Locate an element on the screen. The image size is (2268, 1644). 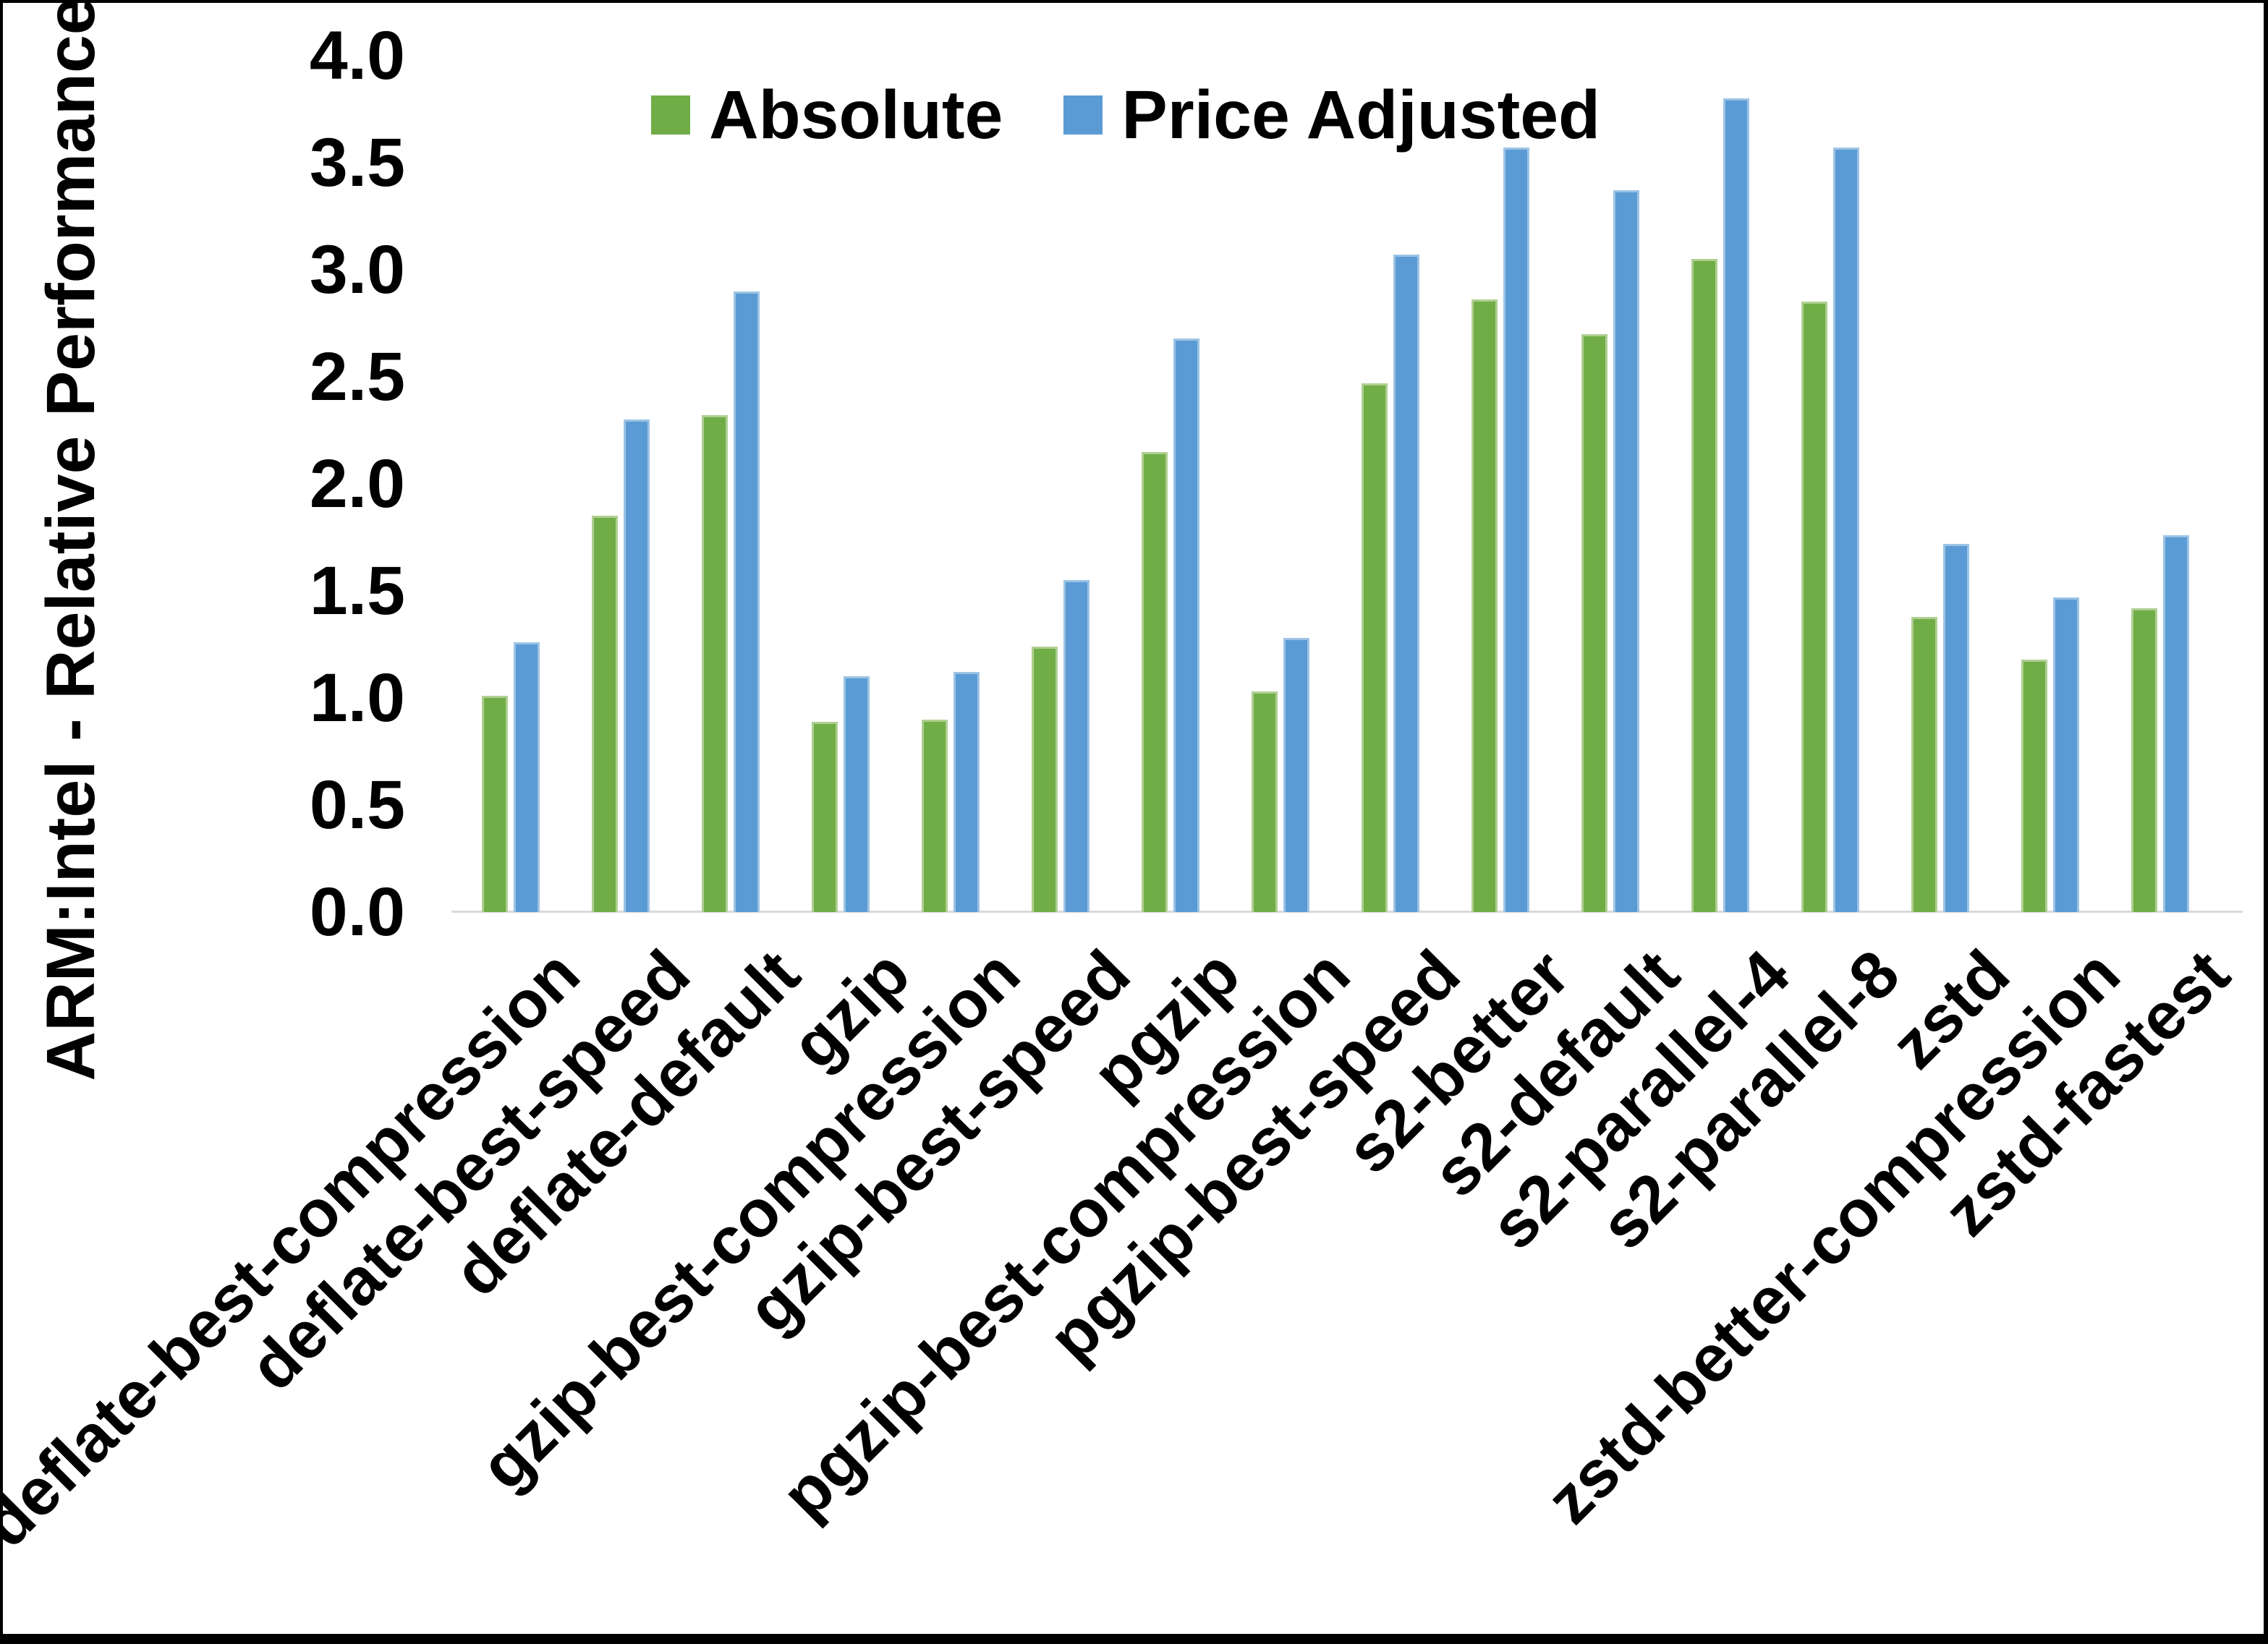
bar-absolute-zstd-better-compression is located at coordinates (2034, 786).